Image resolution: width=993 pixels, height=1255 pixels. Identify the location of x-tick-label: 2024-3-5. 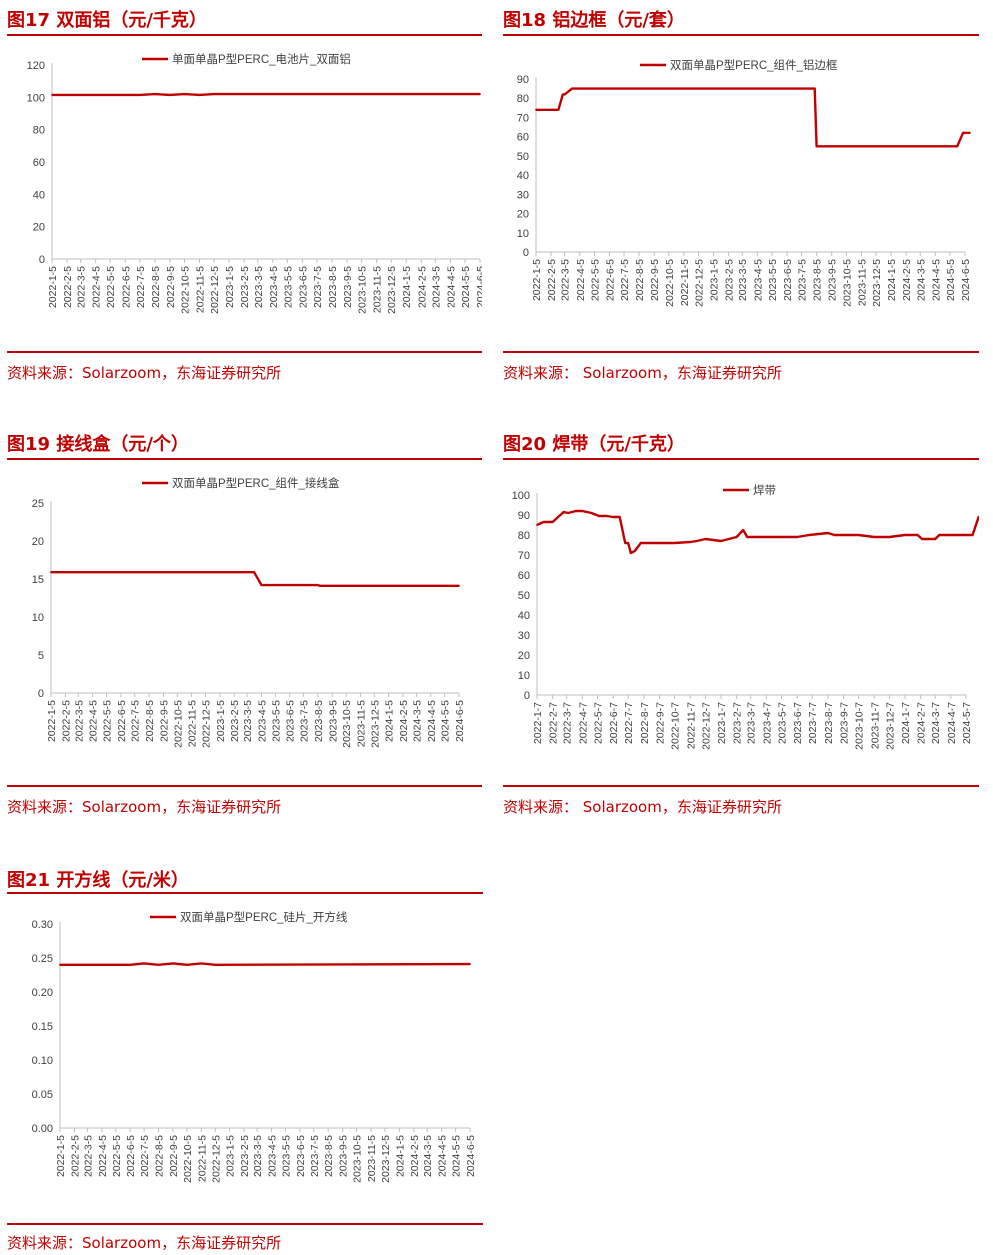
(436, 287).